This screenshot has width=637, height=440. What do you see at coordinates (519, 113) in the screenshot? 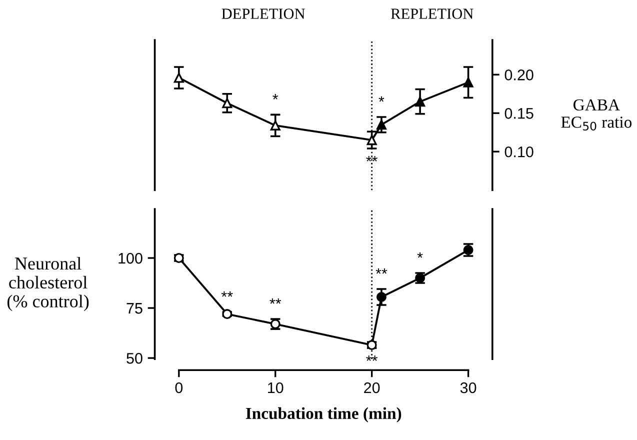
I see `y-tick-label: 0.15` at bounding box center [519, 113].